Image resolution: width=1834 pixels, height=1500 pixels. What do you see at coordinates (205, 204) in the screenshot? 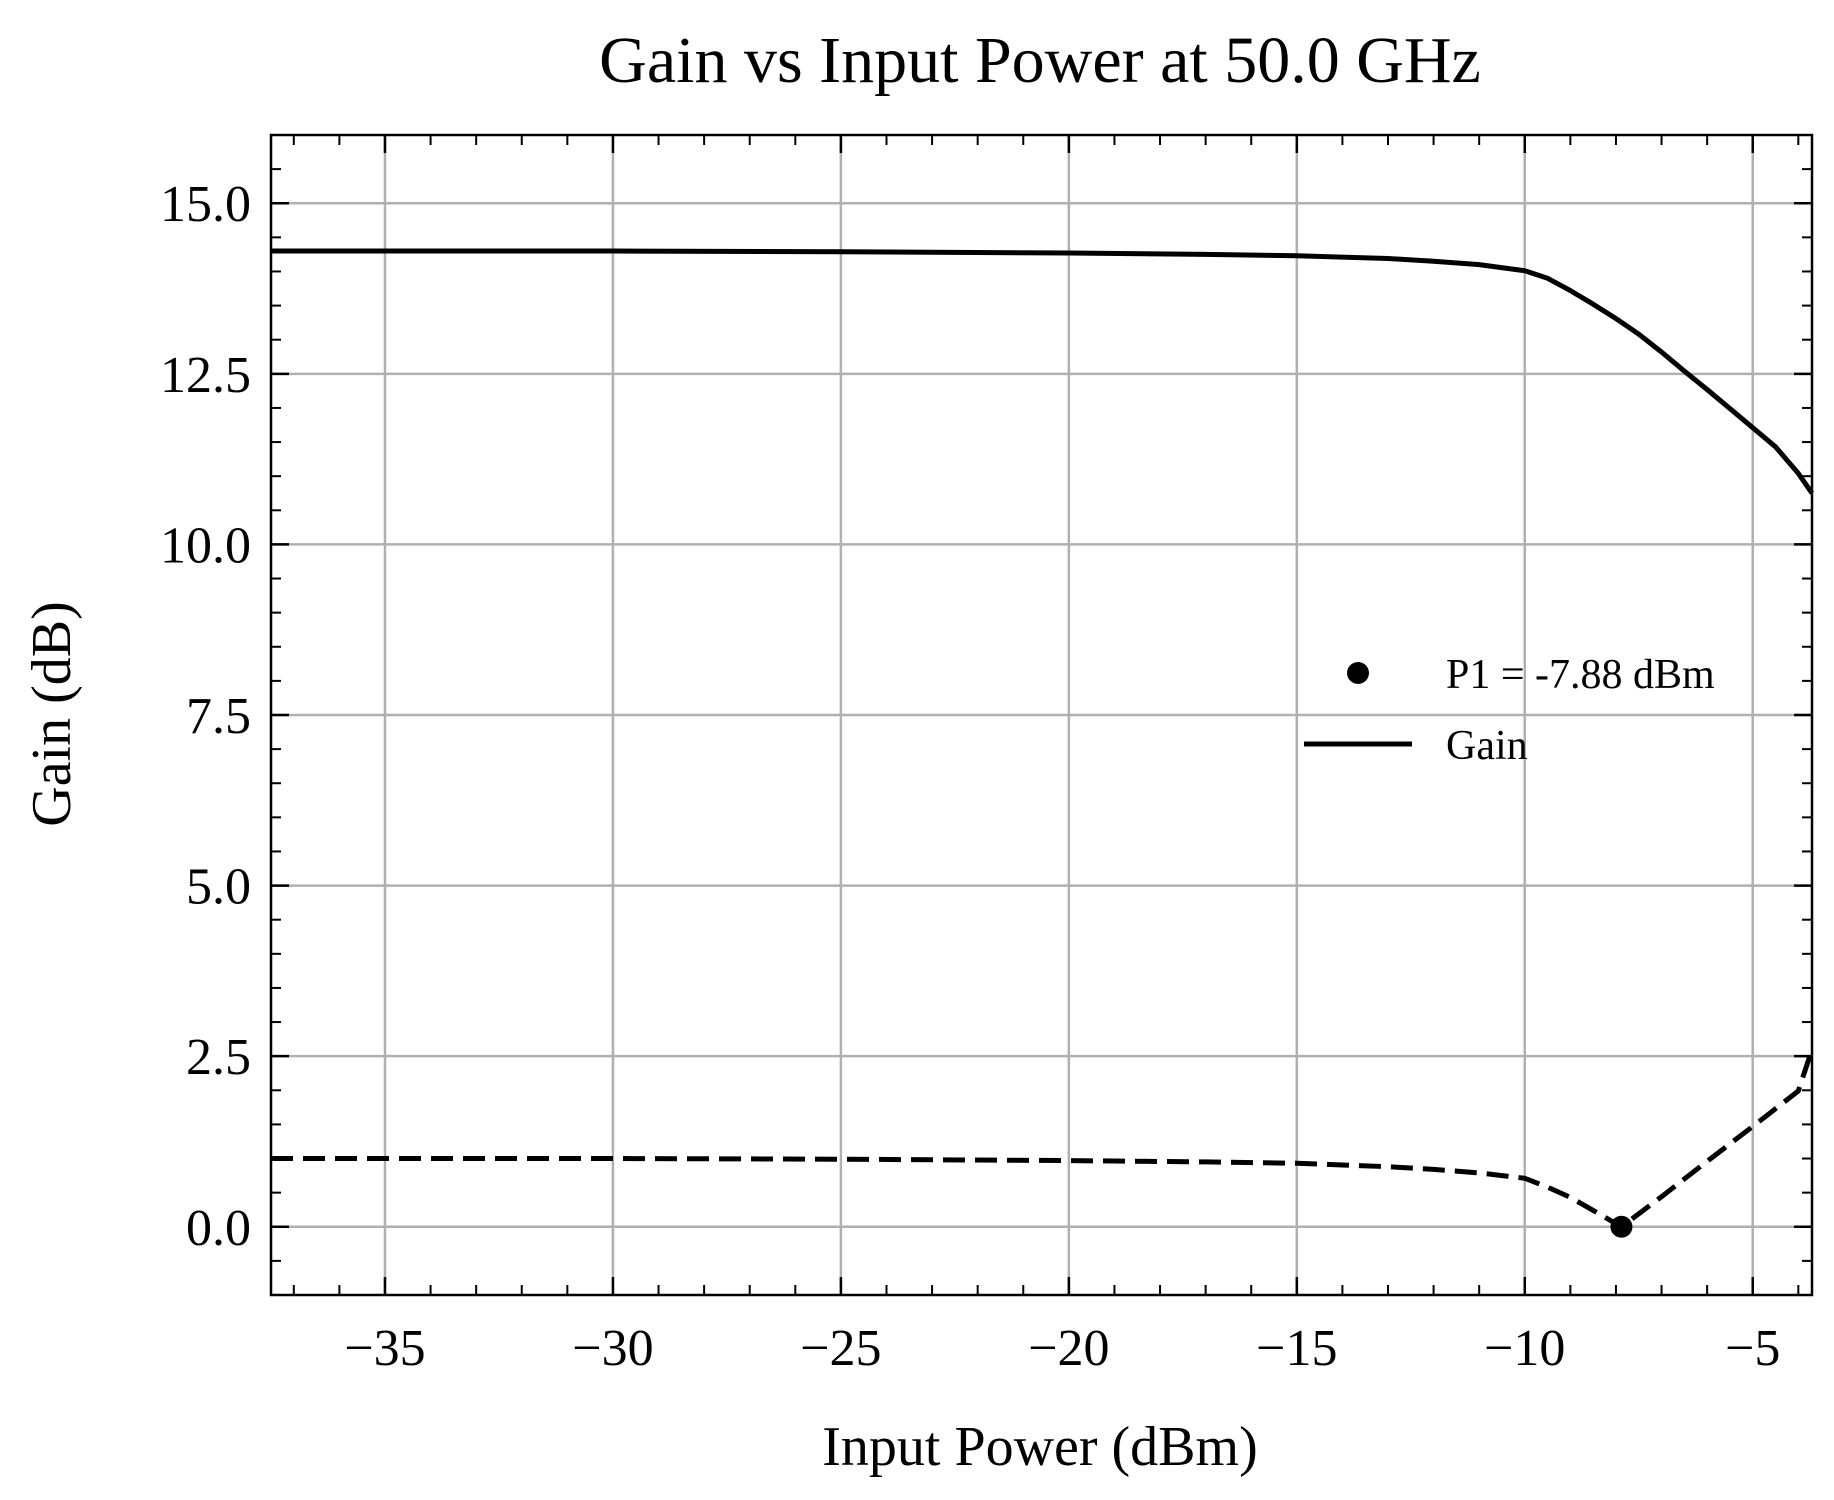
I see `y-tick-label: 15.0` at bounding box center [205, 204].